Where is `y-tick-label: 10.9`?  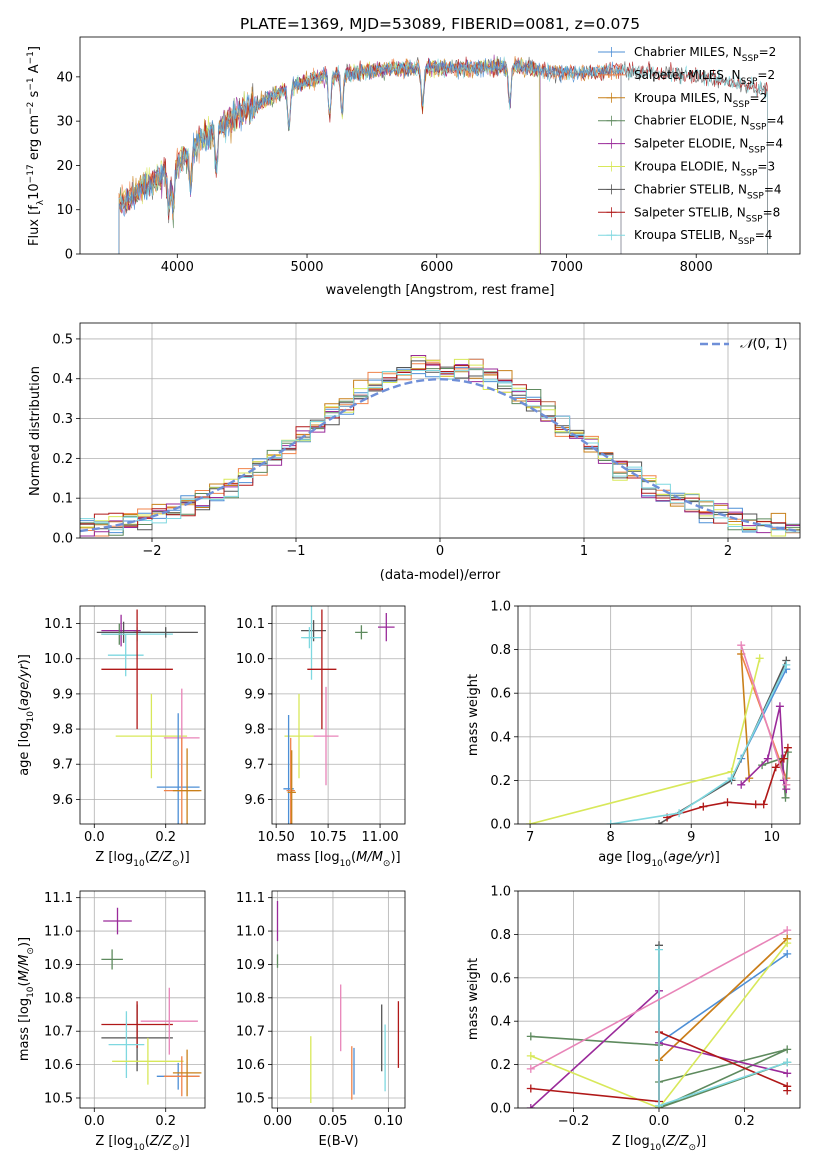 y-tick-label: 10.9 is located at coordinates (250, 965).